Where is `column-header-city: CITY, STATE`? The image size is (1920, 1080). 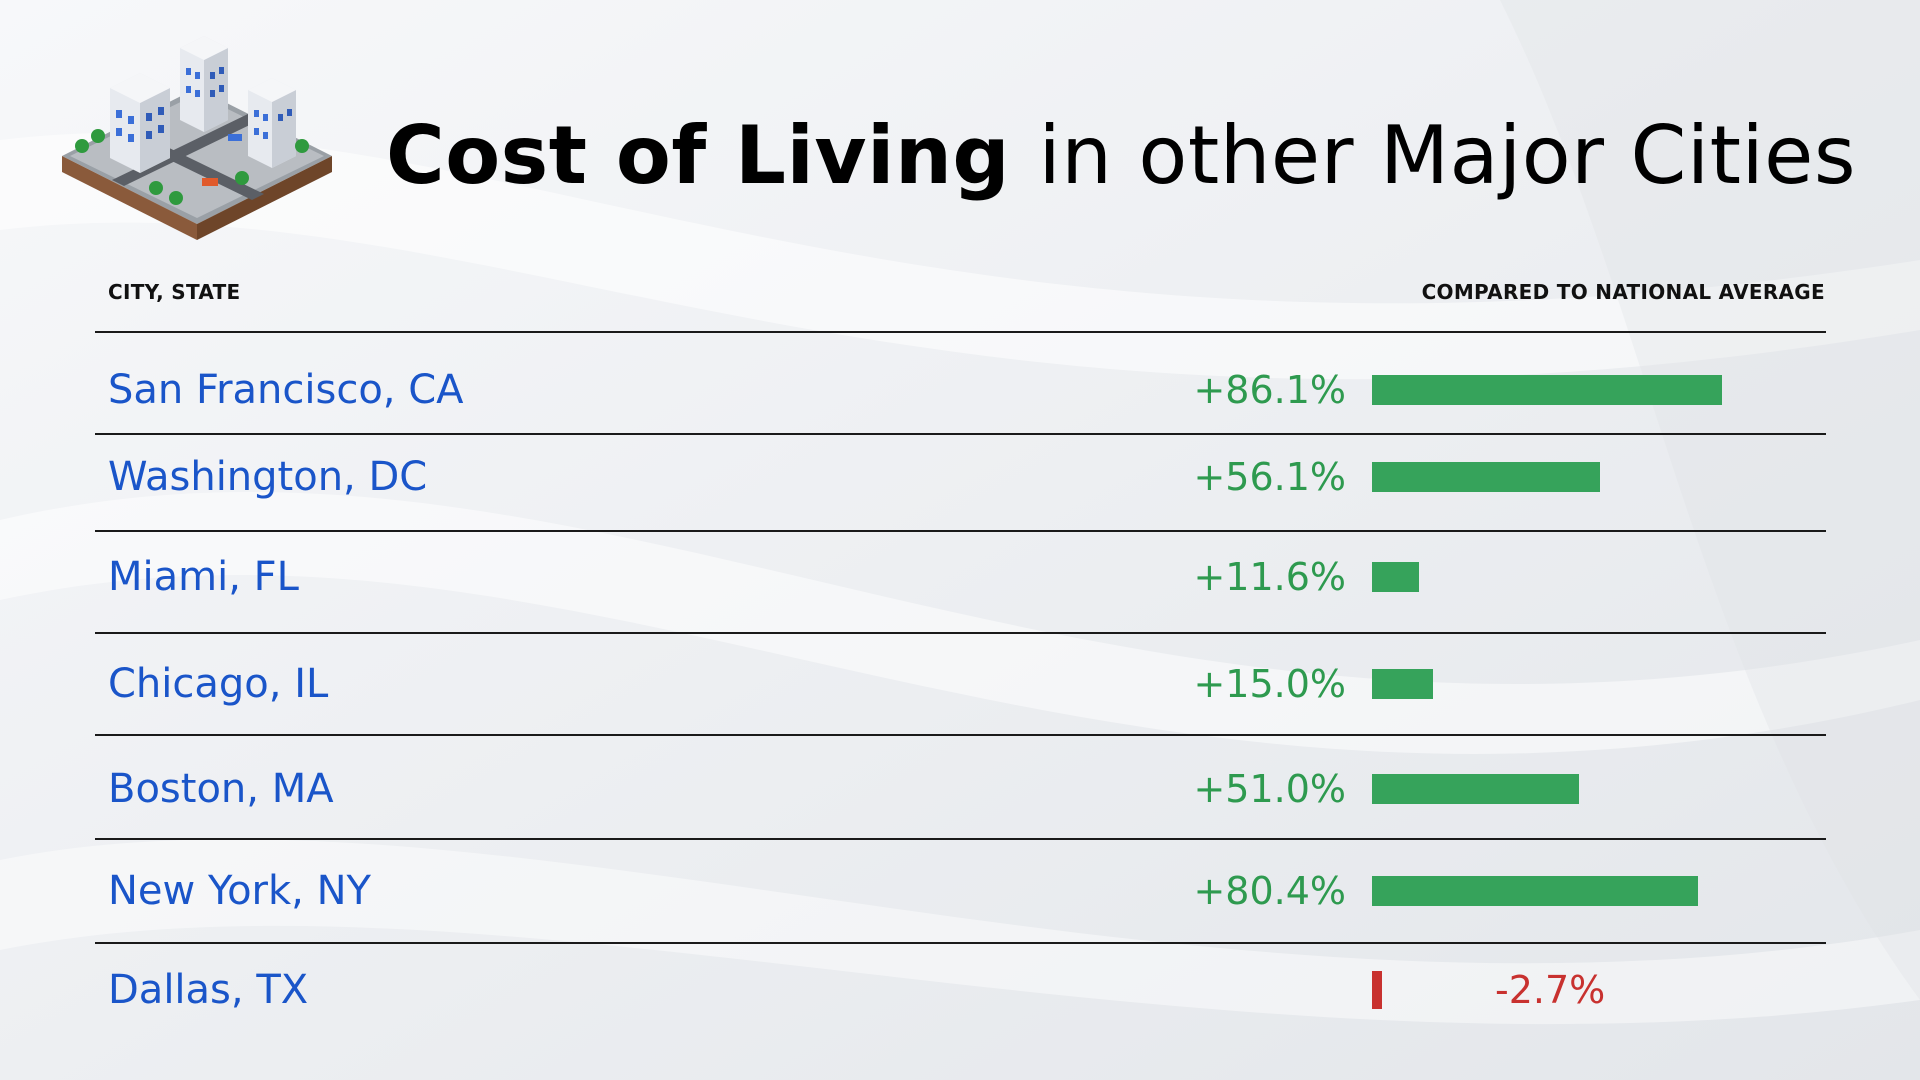 column-header-city: CITY, STATE is located at coordinates (174, 292).